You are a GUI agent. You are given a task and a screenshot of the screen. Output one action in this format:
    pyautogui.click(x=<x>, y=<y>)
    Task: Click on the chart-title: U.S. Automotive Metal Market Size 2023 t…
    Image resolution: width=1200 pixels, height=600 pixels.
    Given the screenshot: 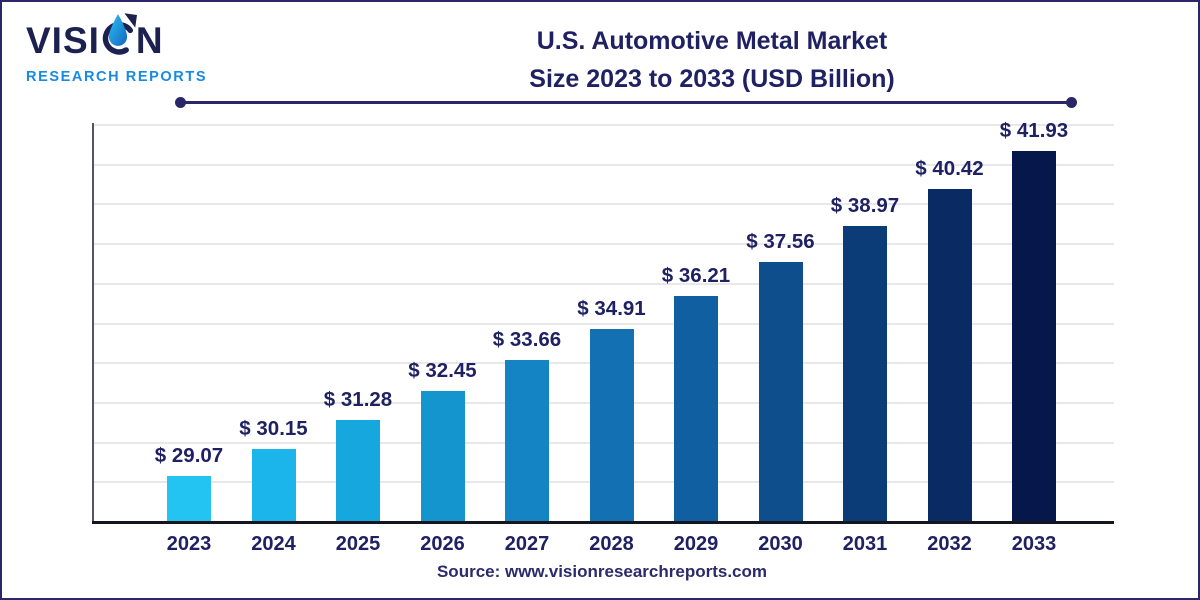 What is the action you would take?
    pyautogui.click(x=712, y=60)
    